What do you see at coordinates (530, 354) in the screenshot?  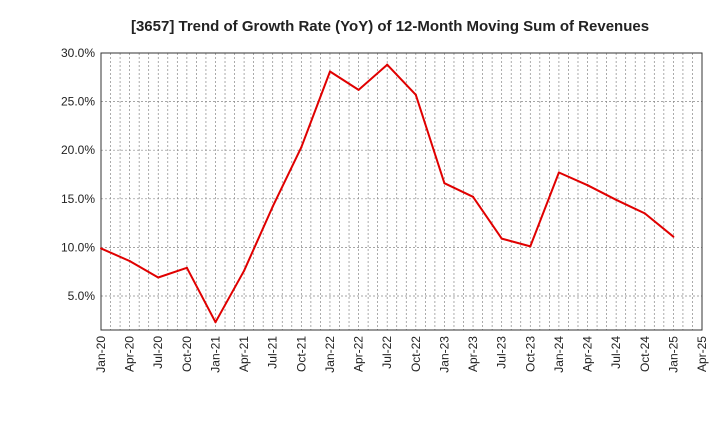 I see `x-tick-label: Oct-23` at bounding box center [530, 354].